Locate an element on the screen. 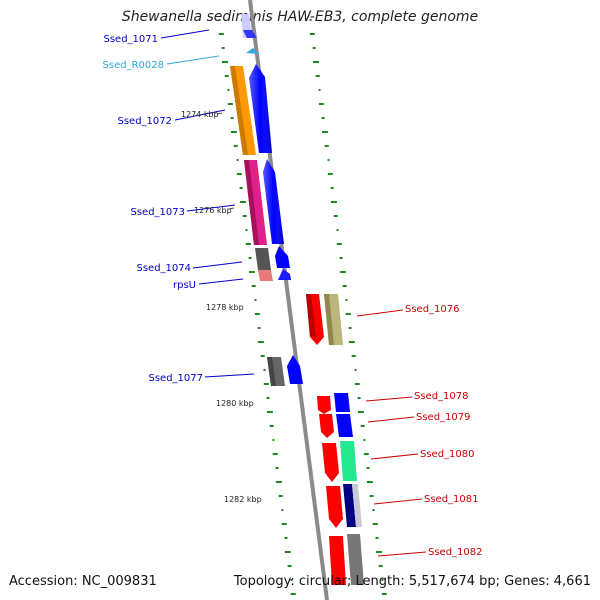 This screenshot has height=600, width=600. gene-rpsu-feature is located at coordinates (274, 275).